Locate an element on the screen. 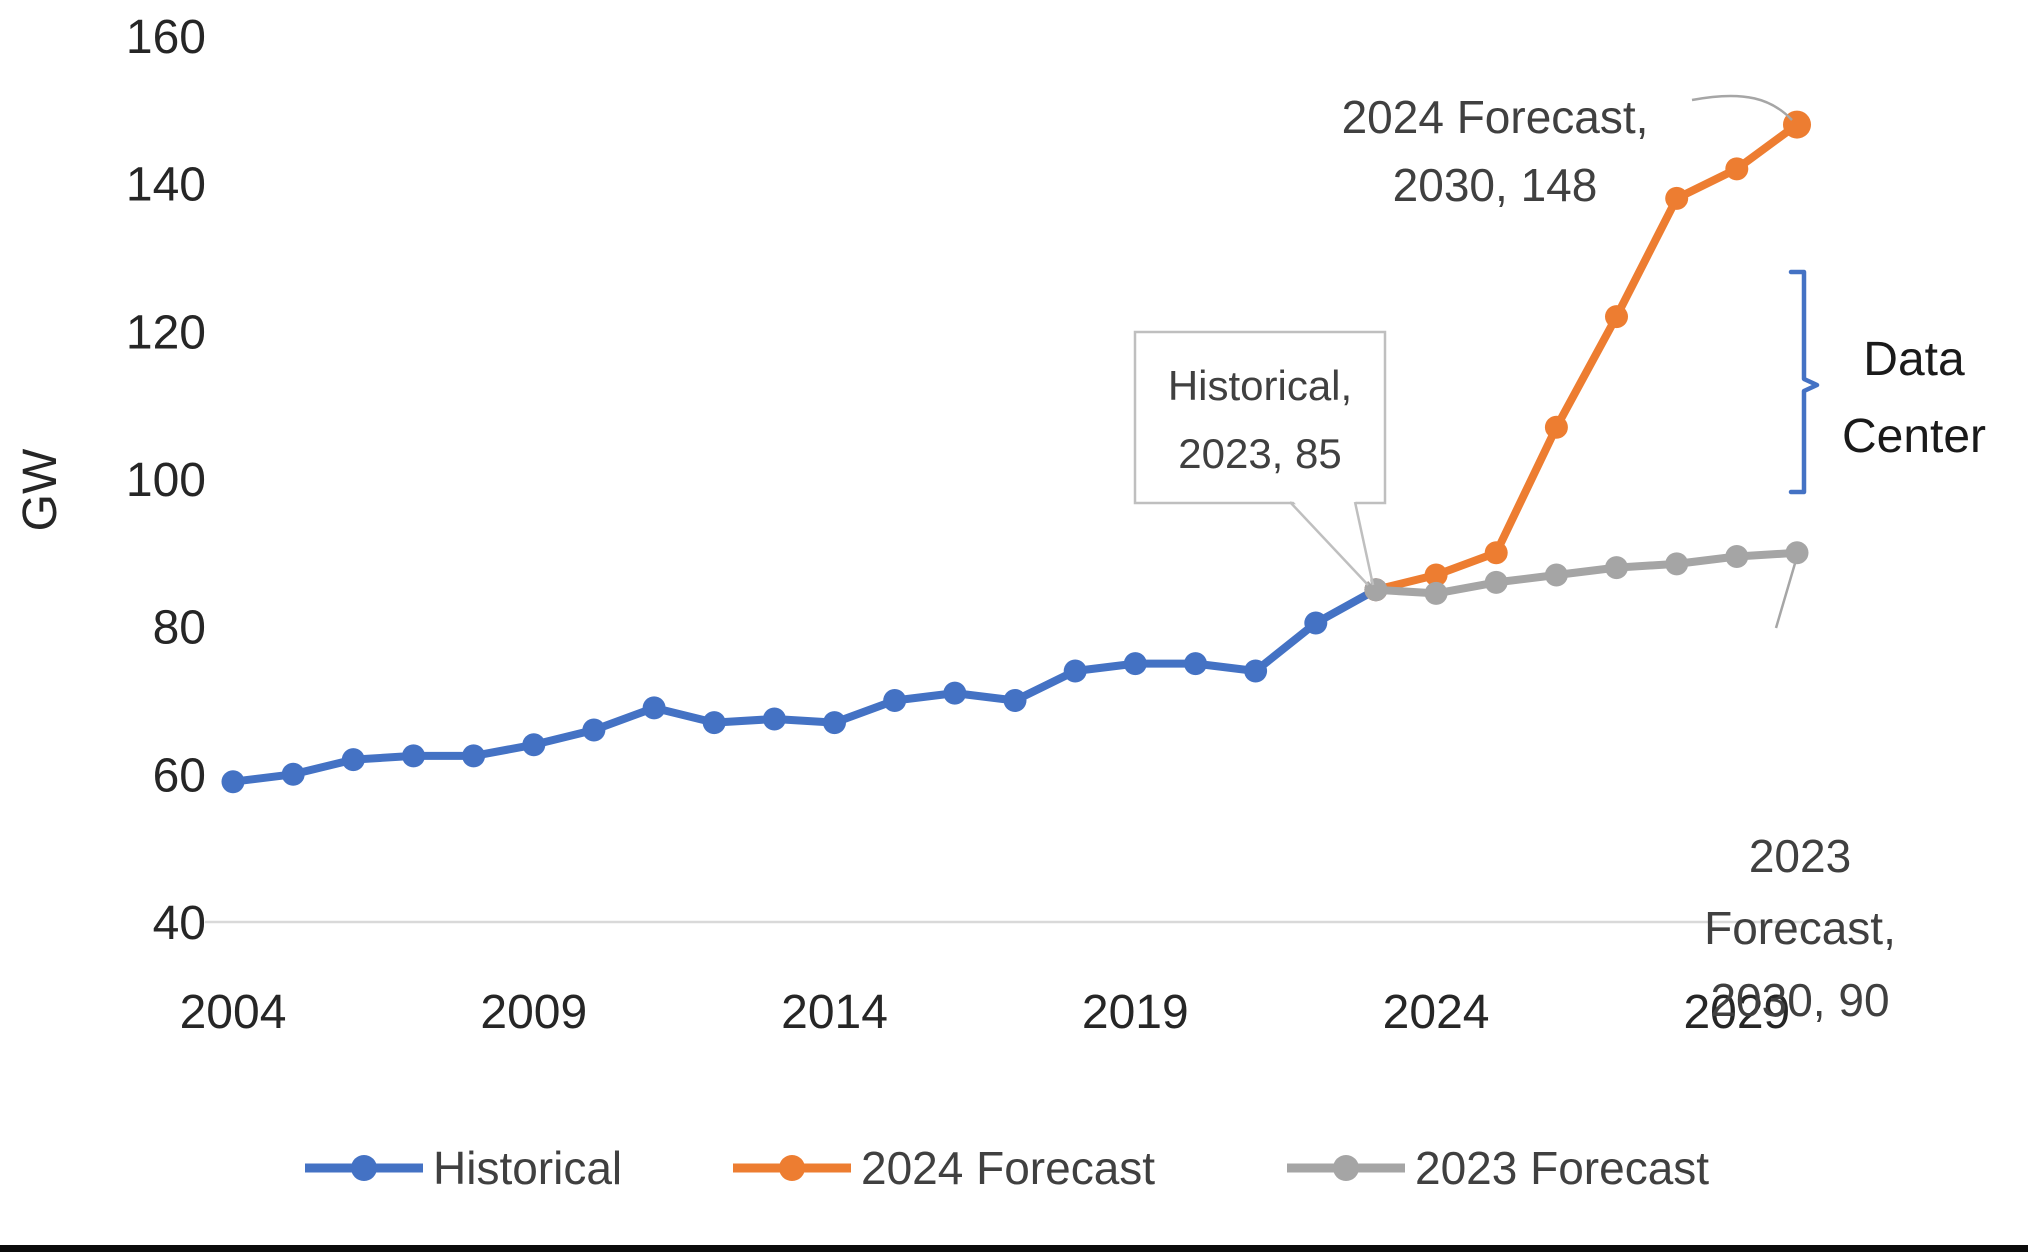 This screenshot has width=2028, height=1252. y-tick-label: 120 is located at coordinates (166, 332).